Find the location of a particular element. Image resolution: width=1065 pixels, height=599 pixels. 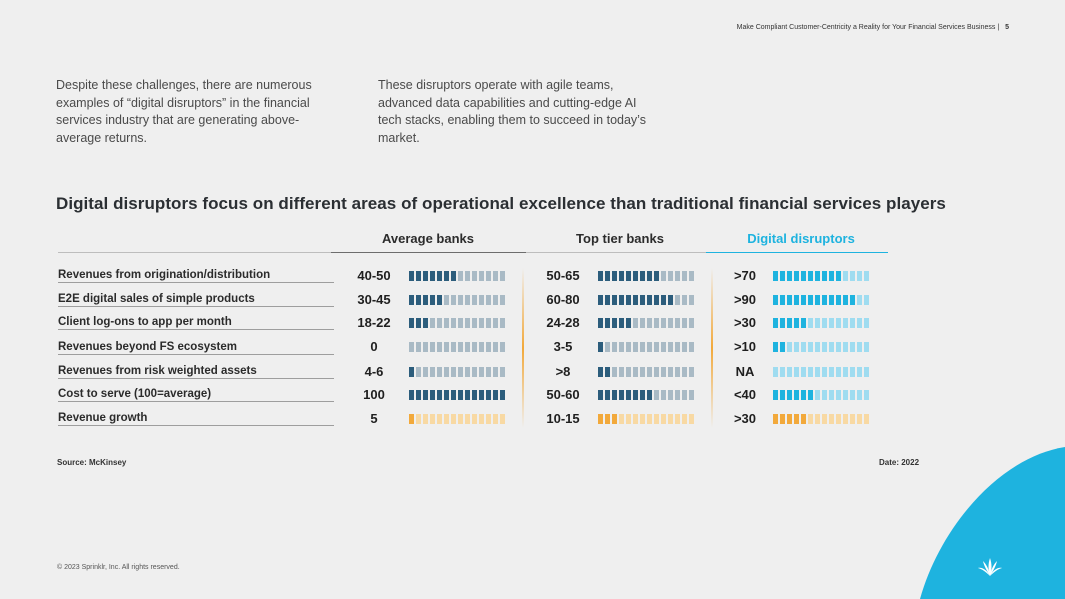

value-avg: 0 is located at coordinates (374, 346).